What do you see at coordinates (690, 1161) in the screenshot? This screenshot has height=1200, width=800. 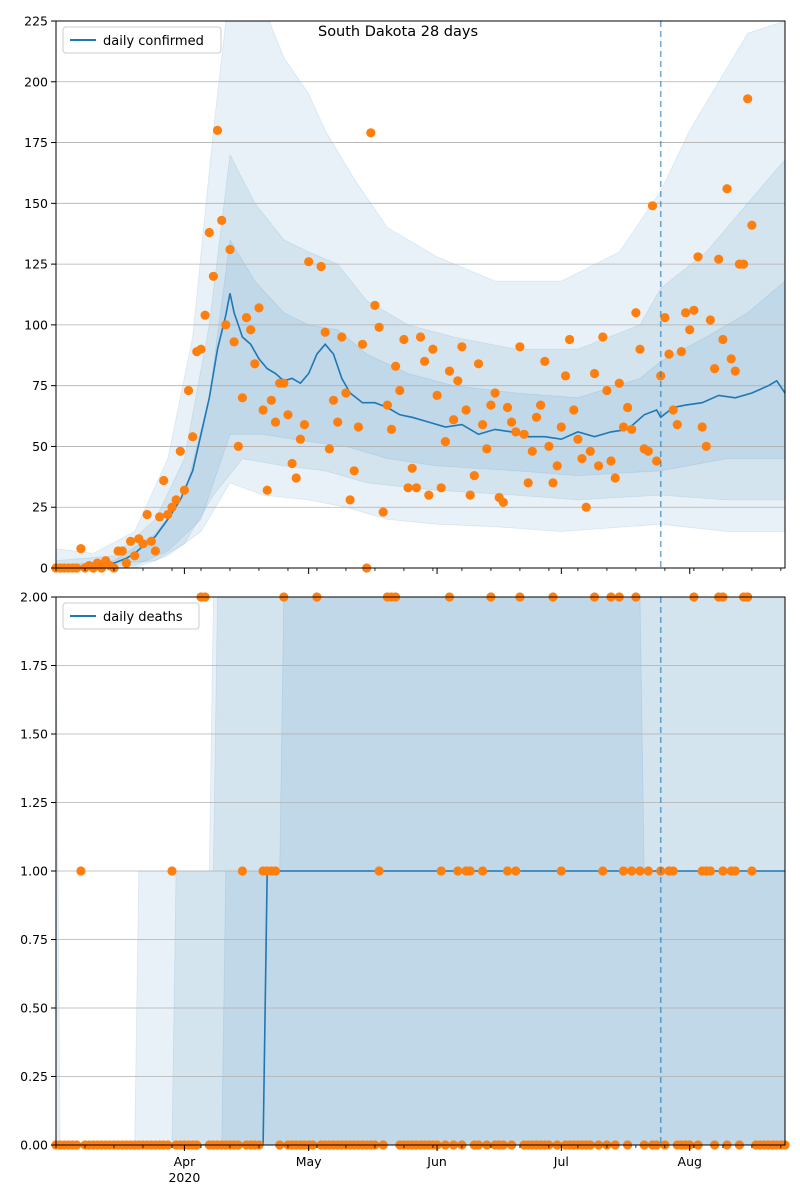 I see `x-tick-label: Aug` at bounding box center [690, 1161].